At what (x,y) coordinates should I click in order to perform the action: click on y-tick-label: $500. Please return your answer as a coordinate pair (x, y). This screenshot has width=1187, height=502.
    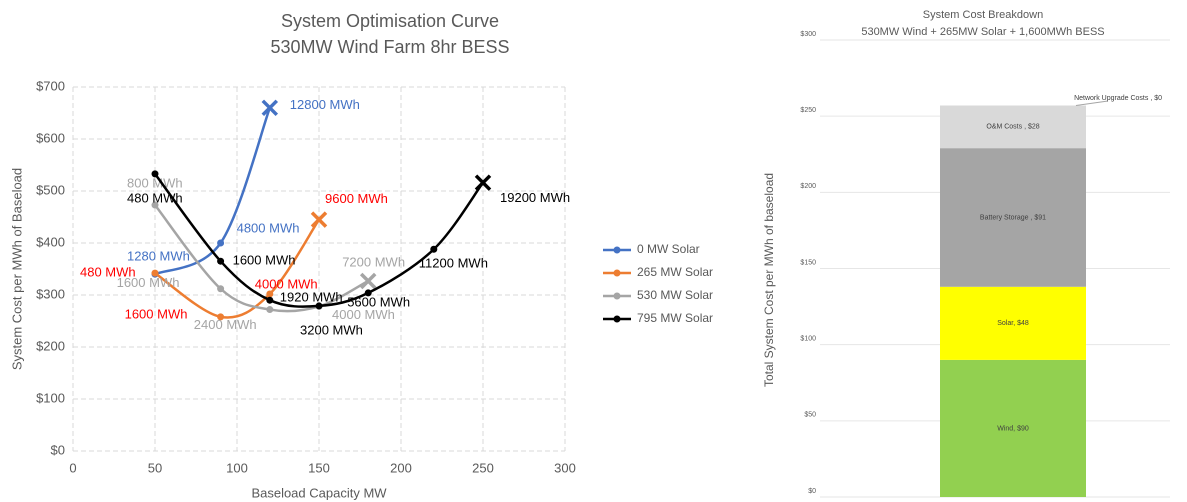
    Looking at the image, I should click on (50, 189).